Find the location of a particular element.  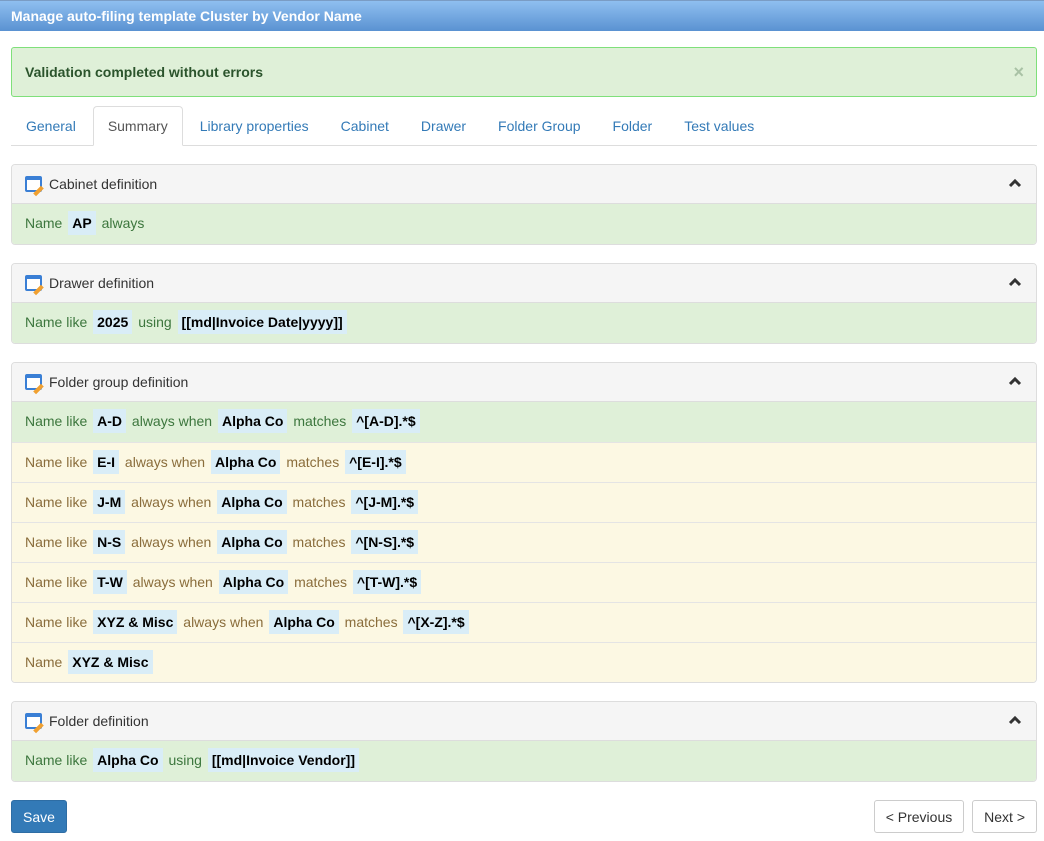

panel-body: Name AP always is located at coordinates (524, 224).